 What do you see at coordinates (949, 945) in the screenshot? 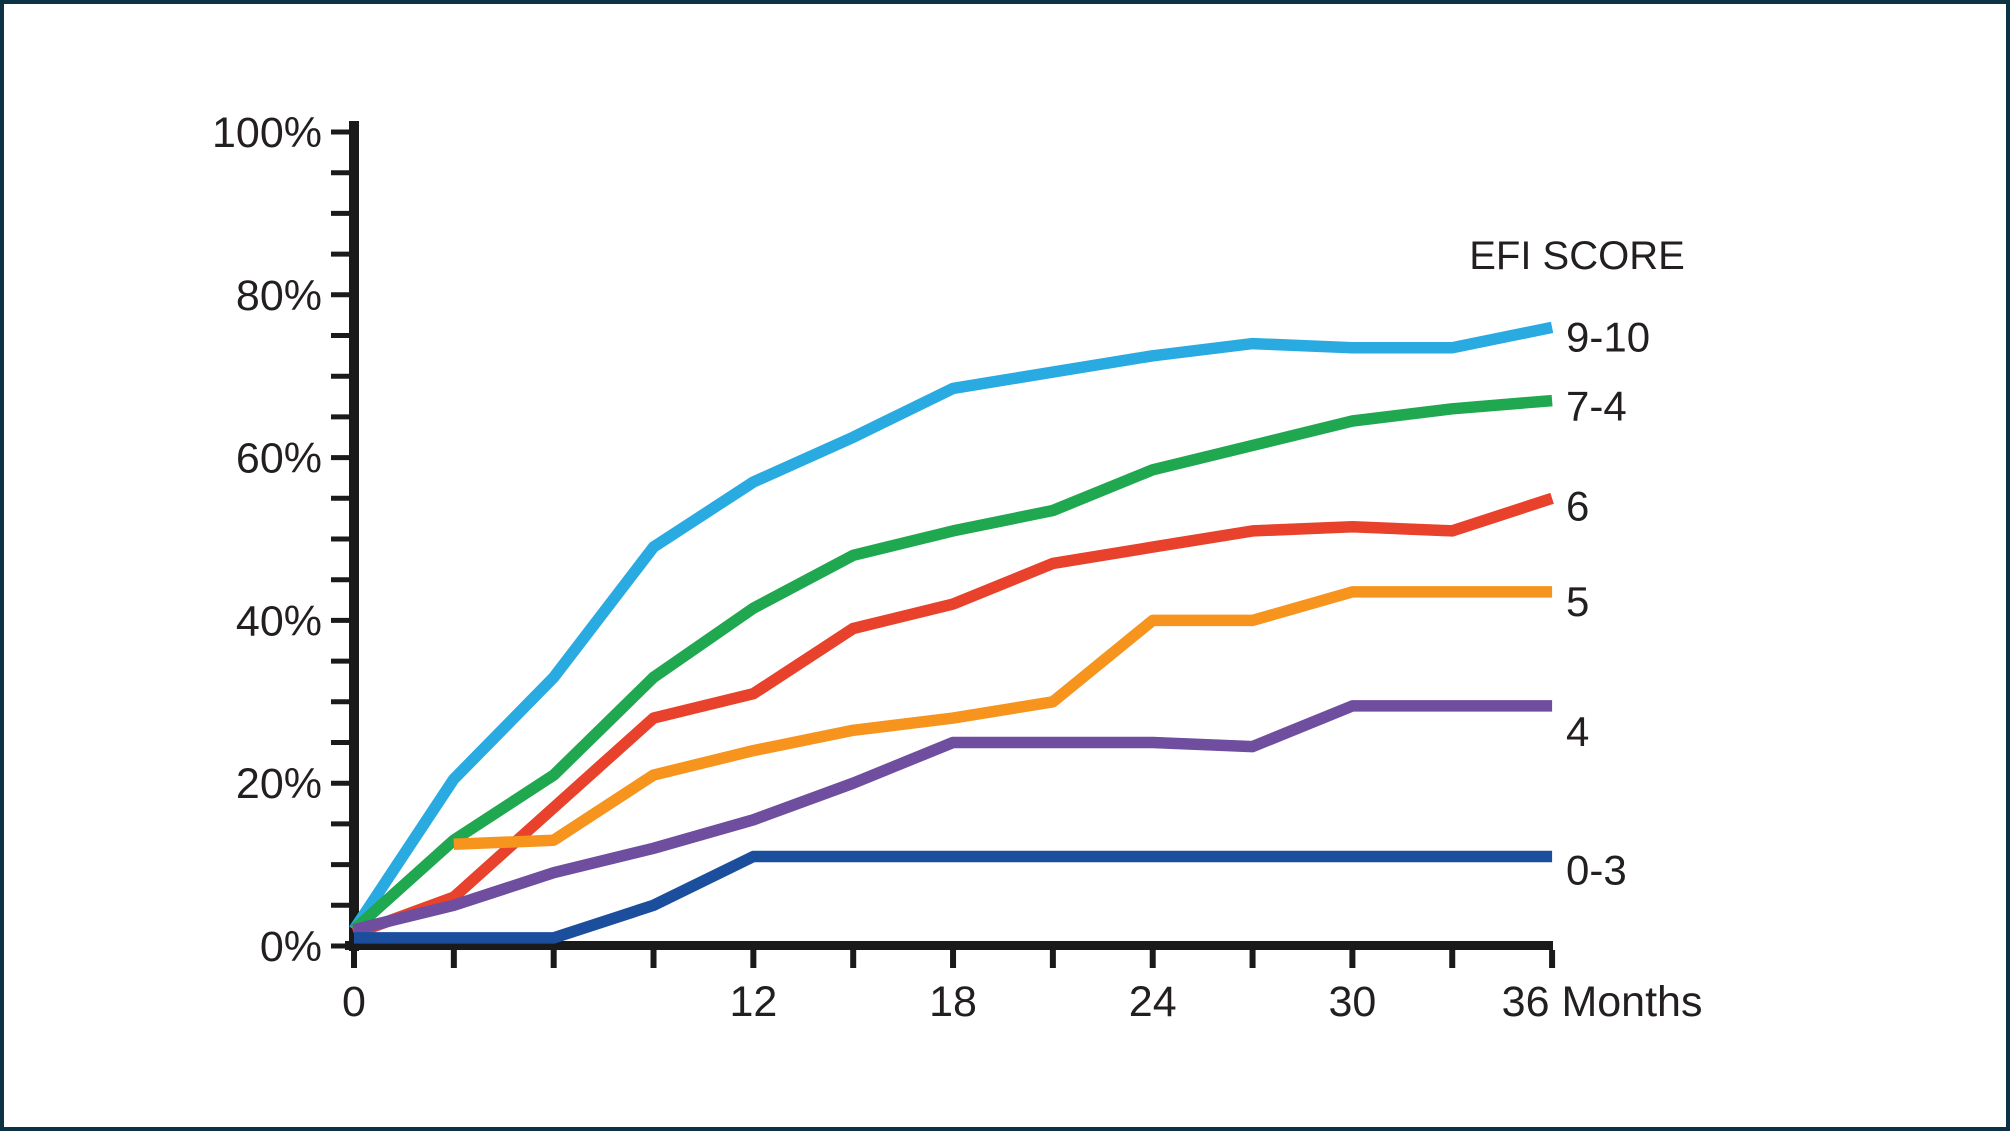
I see `x-axis-line` at bounding box center [949, 945].